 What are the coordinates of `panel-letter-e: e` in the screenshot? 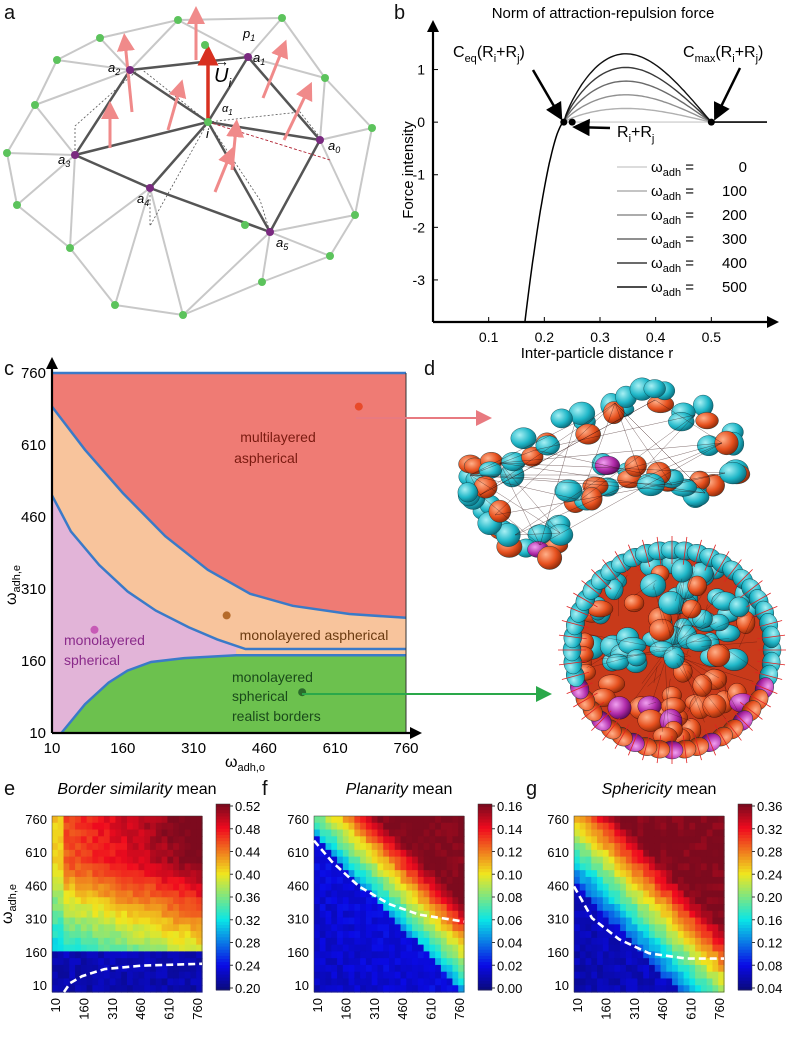 It's located at (10, 789).